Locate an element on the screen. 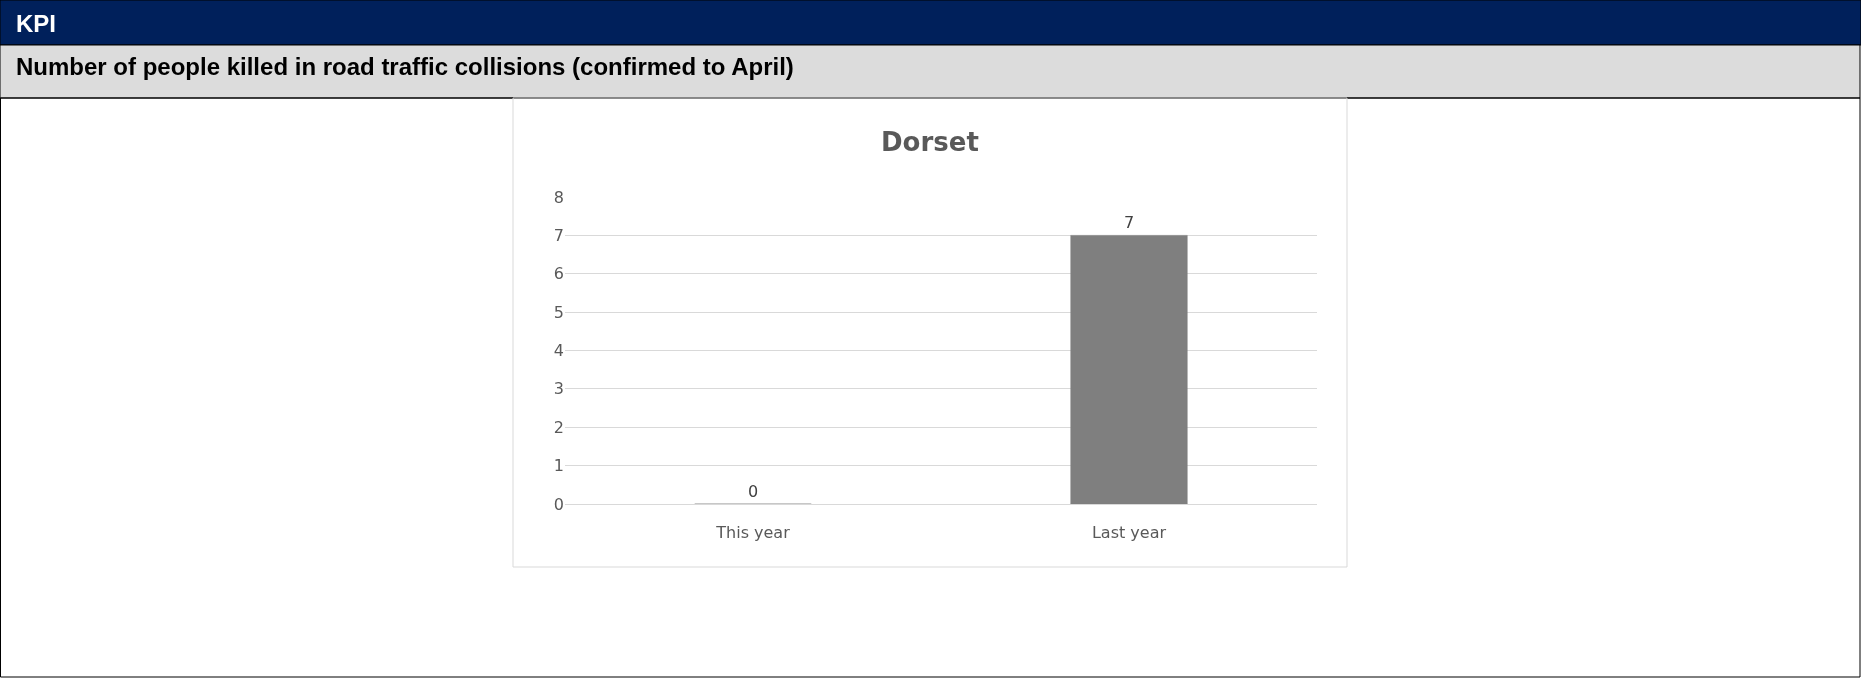 Image resolution: width=1861 pixels, height=678 pixels. y-tick-label: 2 is located at coordinates (558, 427).